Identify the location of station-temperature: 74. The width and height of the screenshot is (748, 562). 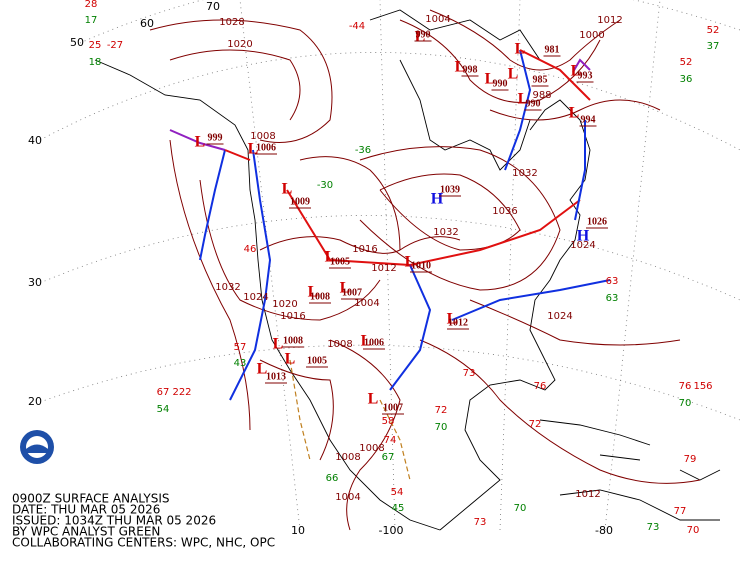
(390, 440).